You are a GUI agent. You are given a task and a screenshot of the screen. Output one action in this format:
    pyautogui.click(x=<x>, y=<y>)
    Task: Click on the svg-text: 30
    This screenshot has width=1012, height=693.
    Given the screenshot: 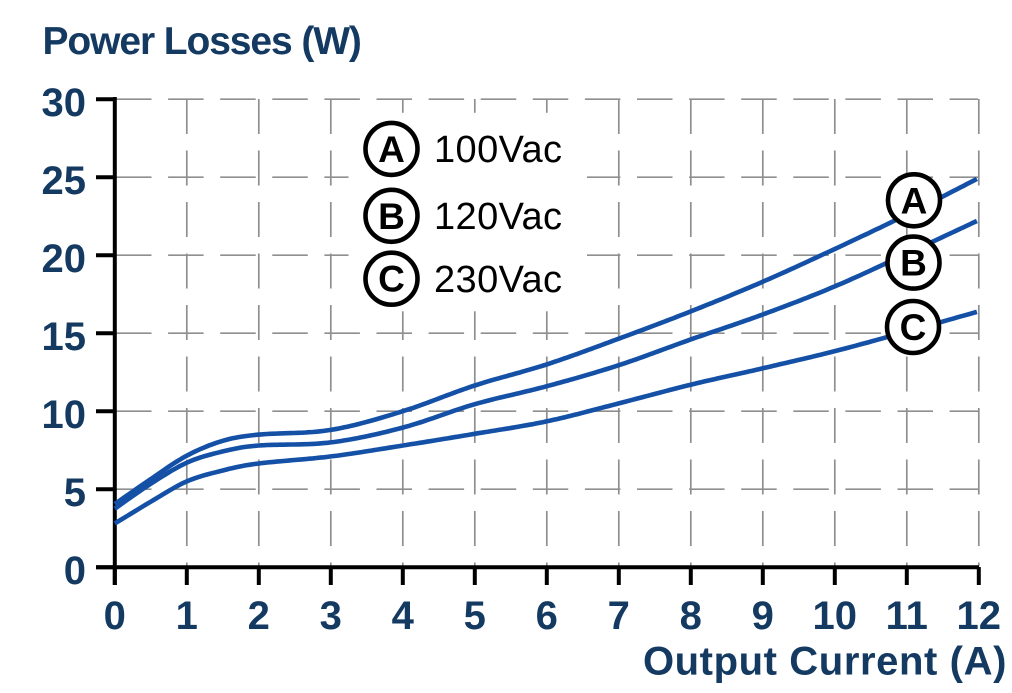 What is the action you would take?
    pyautogui.click(x=64, y=103)
    